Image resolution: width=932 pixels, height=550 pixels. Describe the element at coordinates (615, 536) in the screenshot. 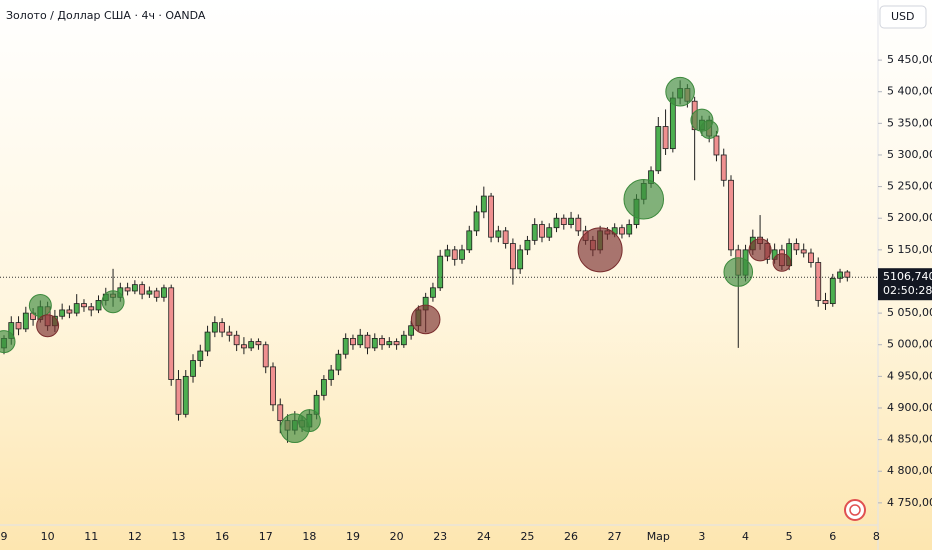

I see `x-tick-label: 27` at that location.